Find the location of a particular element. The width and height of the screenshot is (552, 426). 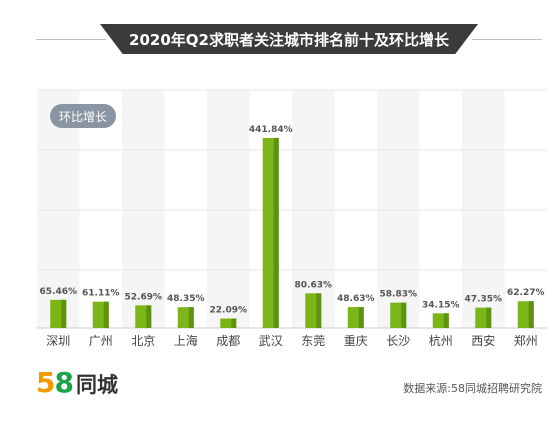

bar-杭州 is located at coordinates (440, 320).